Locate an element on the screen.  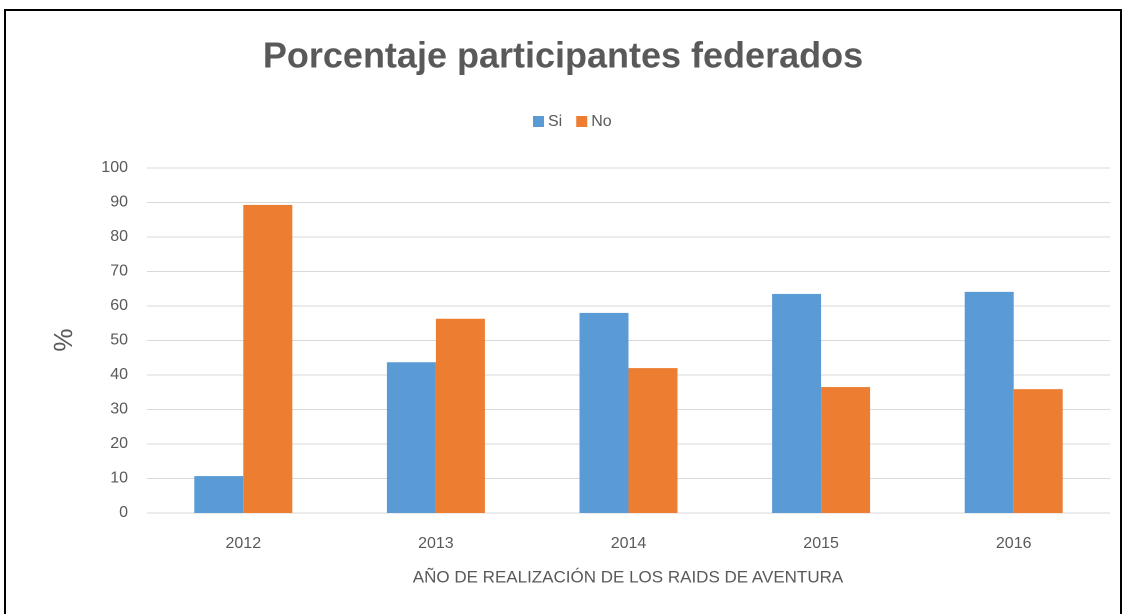
x-tick-label: 2015 is located at coordinates (821, 543).